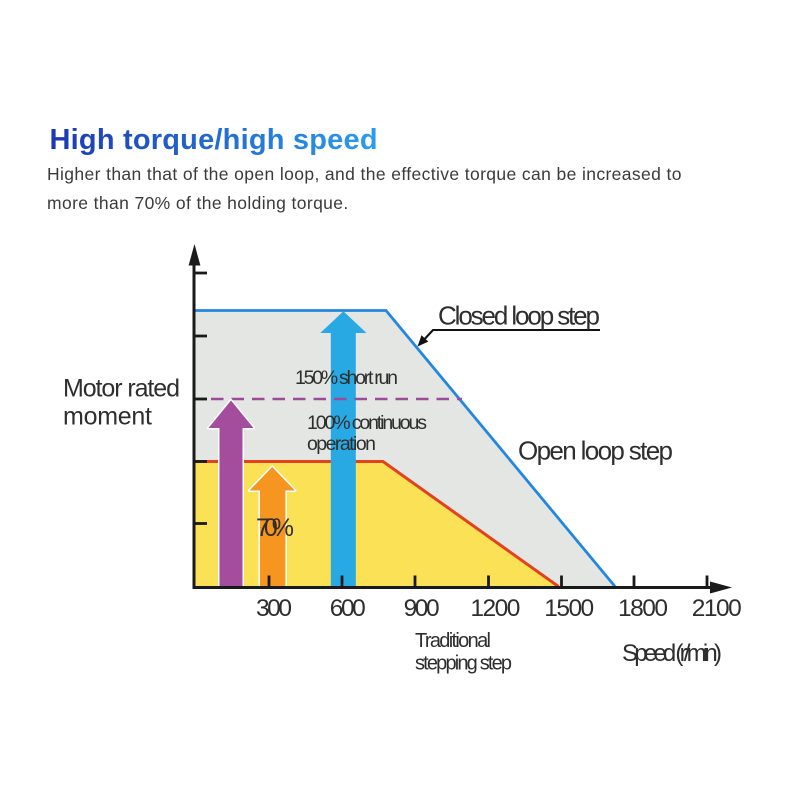 This screenshot has width=800, height=800. Describe the element at coordinates (495, 608) in the screenshot. I see `svg-text: 1200` at that location.